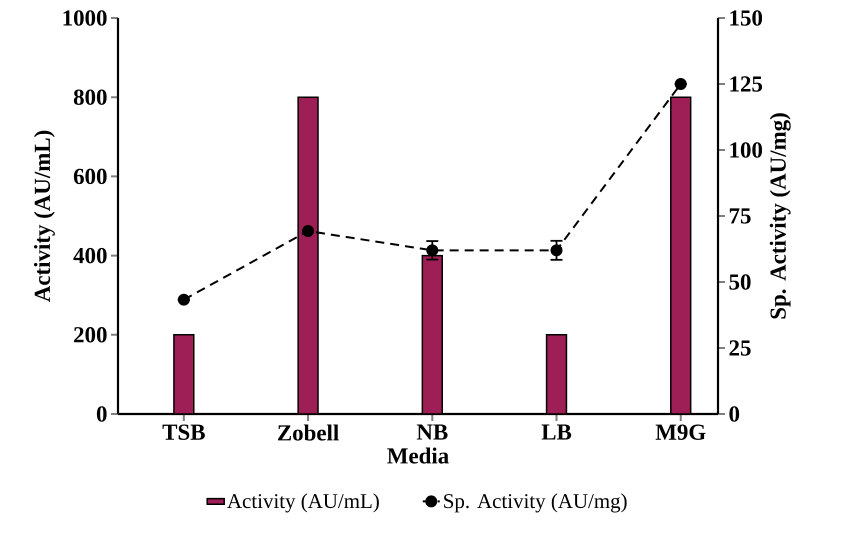  Describe the element at coordinates (85, 18) in the screenshot. I see `y-tick-label: 1000` at that location.